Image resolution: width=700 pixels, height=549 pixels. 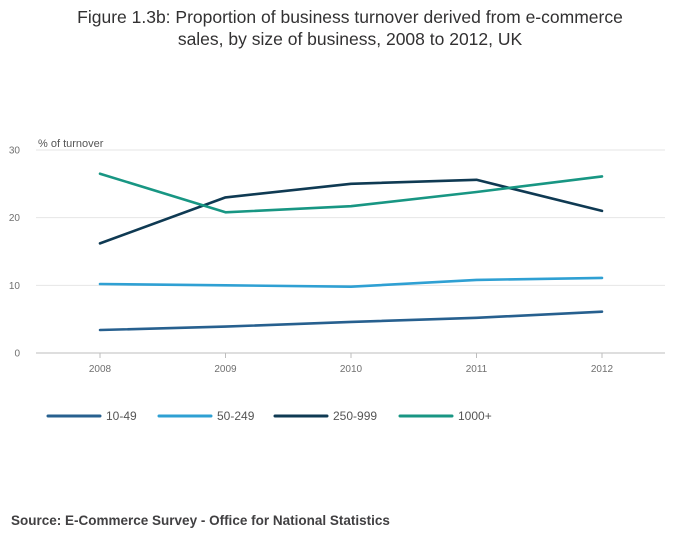 What do you see at coordinates (355, 416) in the screenshot?
I see `legend-label: 250-999` at bounding box center [355, 416].